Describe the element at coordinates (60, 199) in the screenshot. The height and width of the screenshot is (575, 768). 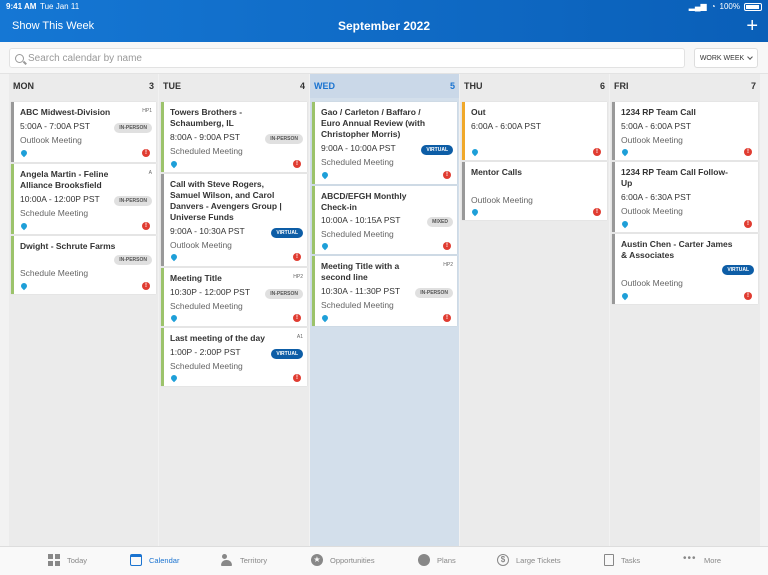
I see `event-time: 10:00A - 12:00P PST` at that location.